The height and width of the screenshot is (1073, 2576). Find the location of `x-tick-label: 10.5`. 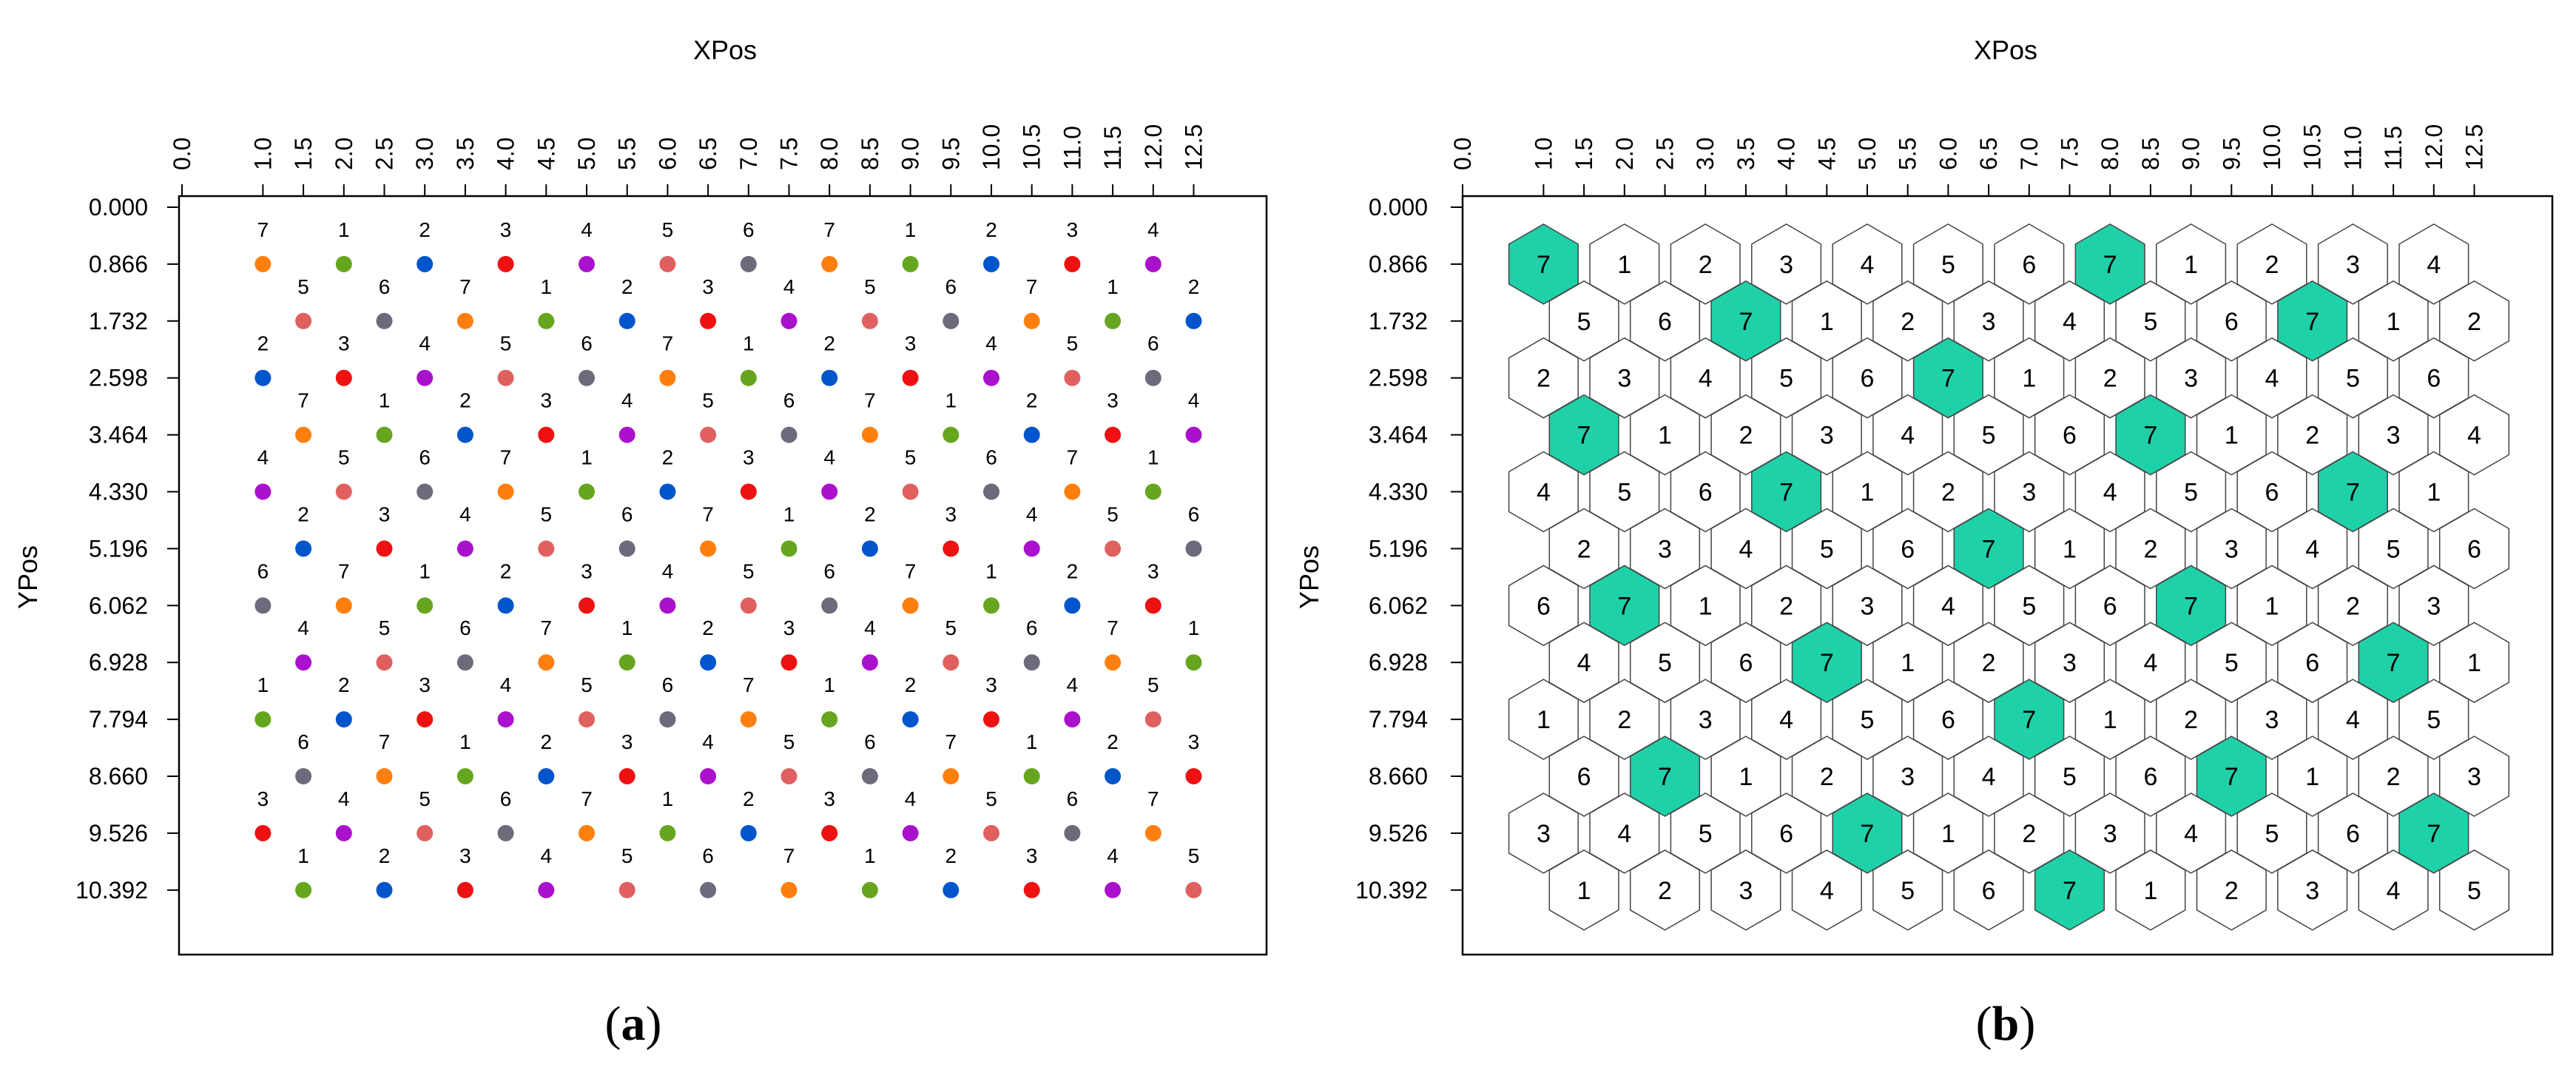

x-tick-label: 10.5 is located at coordinates (2312, 147).